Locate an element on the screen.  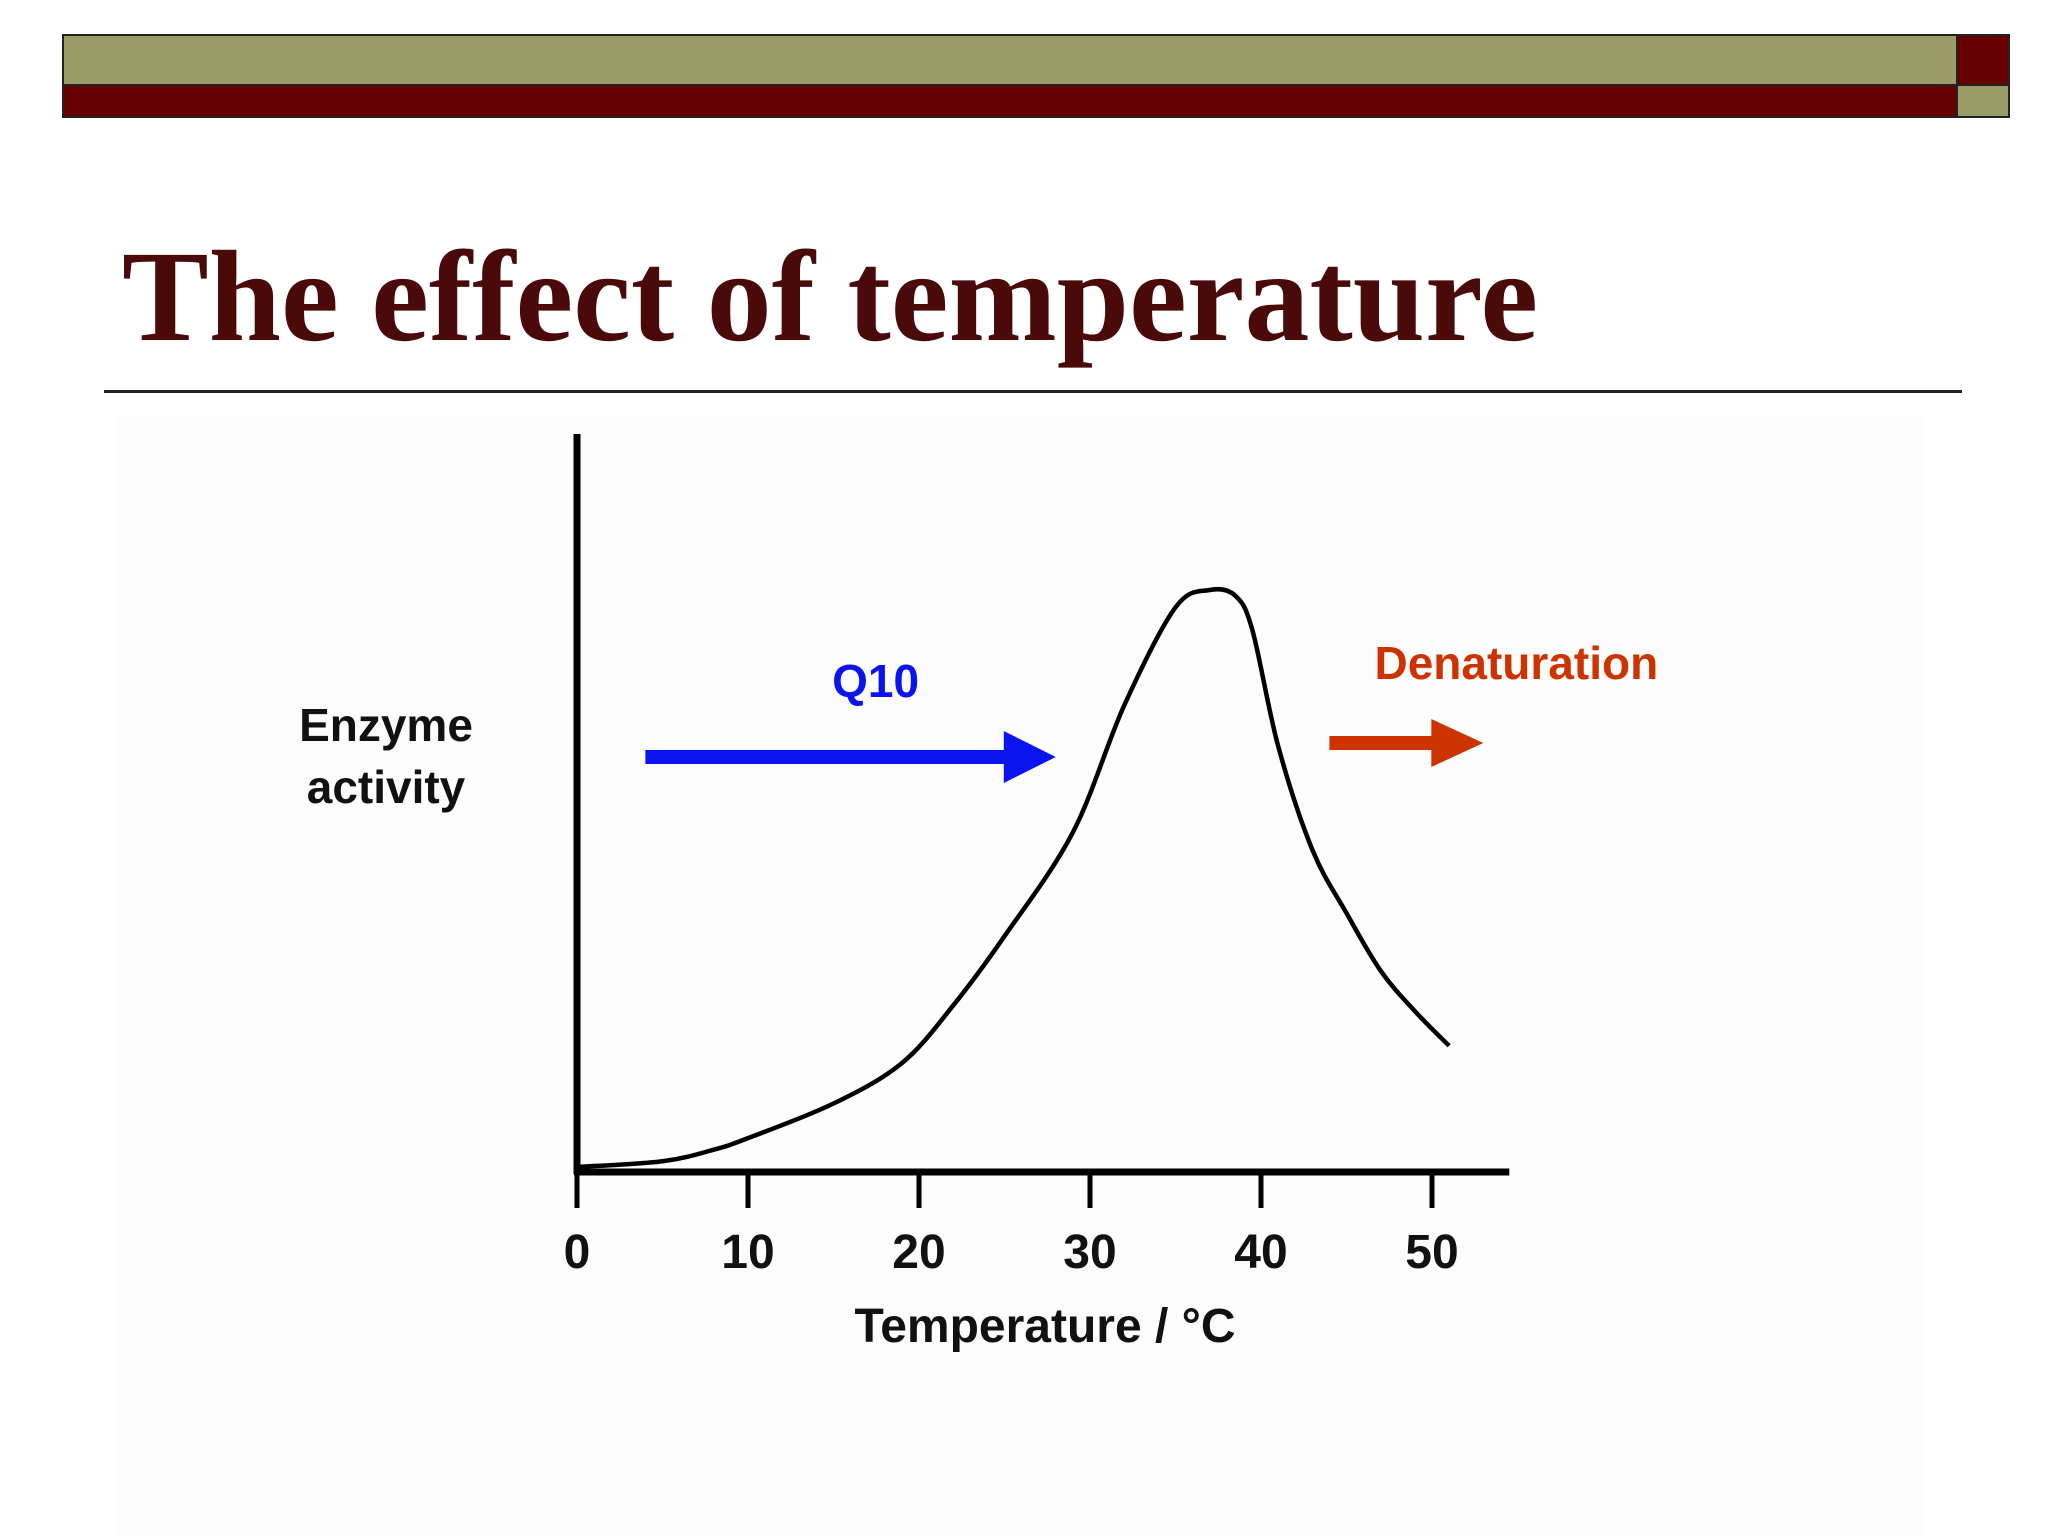
x-tick-label-30: 30 is located at coordinates (1089, 1252).